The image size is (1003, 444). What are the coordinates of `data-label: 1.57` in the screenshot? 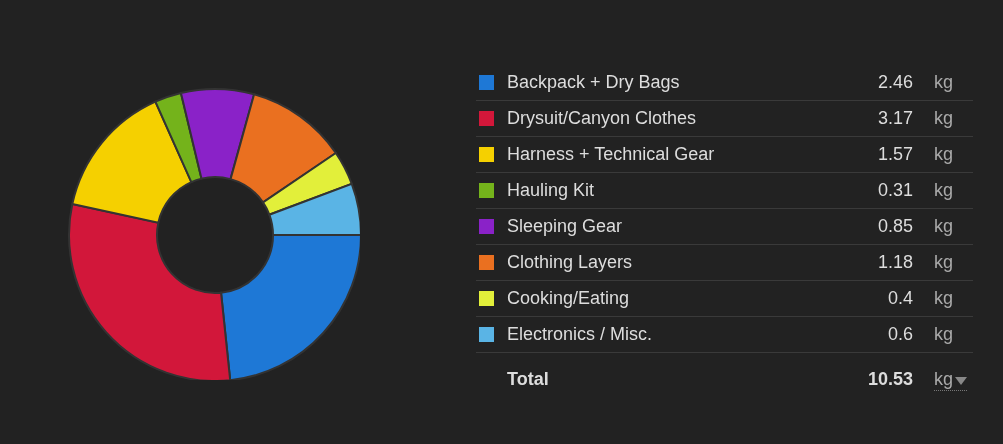 It's located at (895, 154).